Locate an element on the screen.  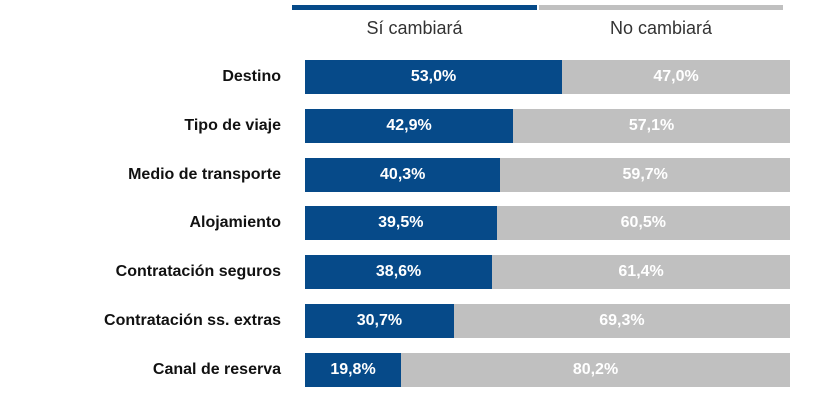
value-label-si: 53,0% is located at coordinates (433, 76).